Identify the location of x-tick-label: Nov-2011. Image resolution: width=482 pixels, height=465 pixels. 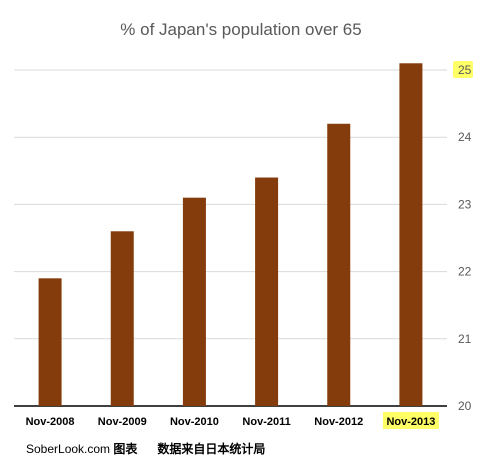
(266, 422).